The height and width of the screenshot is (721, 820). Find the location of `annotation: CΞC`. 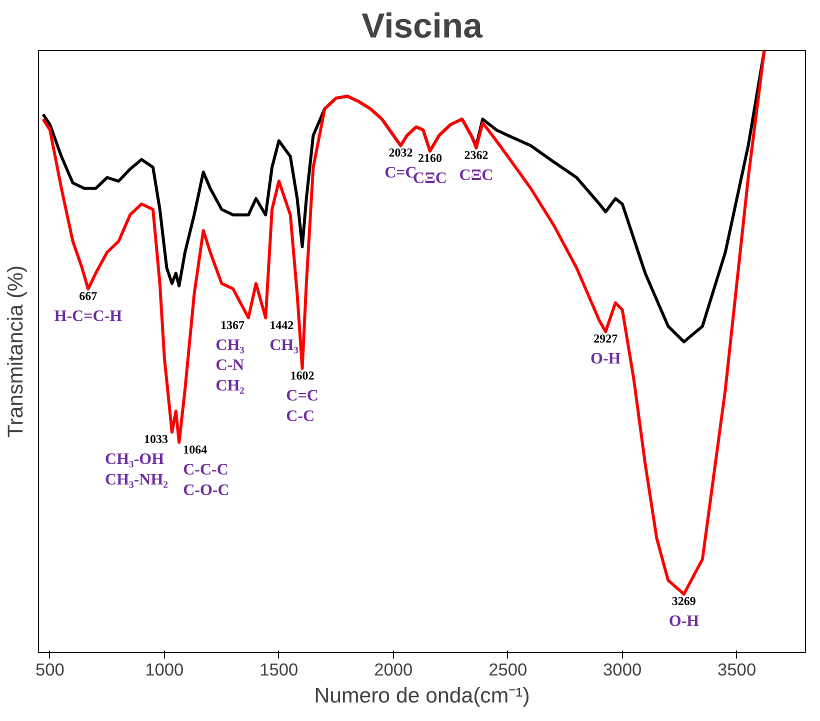

annotation: CΞC is located at coordinates (476, 175).